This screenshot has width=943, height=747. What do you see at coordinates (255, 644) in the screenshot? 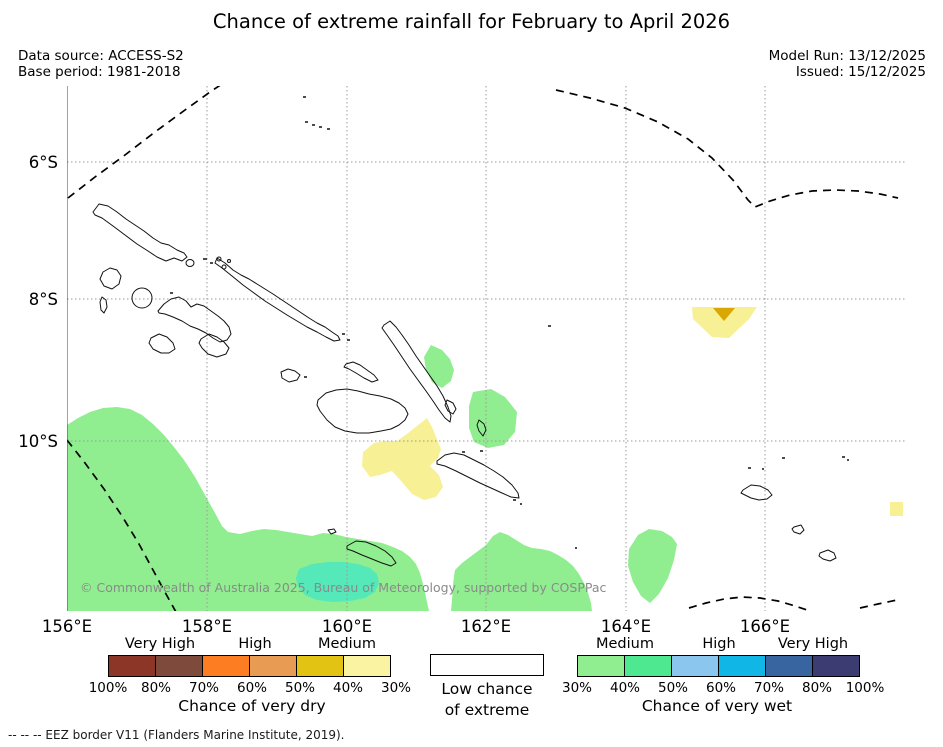
I see `dry-category-high: High` at bounding box center [255, 644].